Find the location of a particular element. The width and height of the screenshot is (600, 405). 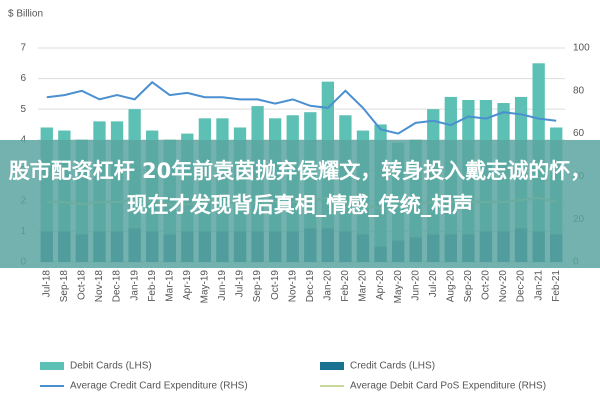

x-tick-label: Dec-20 is located at coordinates (521, 286).